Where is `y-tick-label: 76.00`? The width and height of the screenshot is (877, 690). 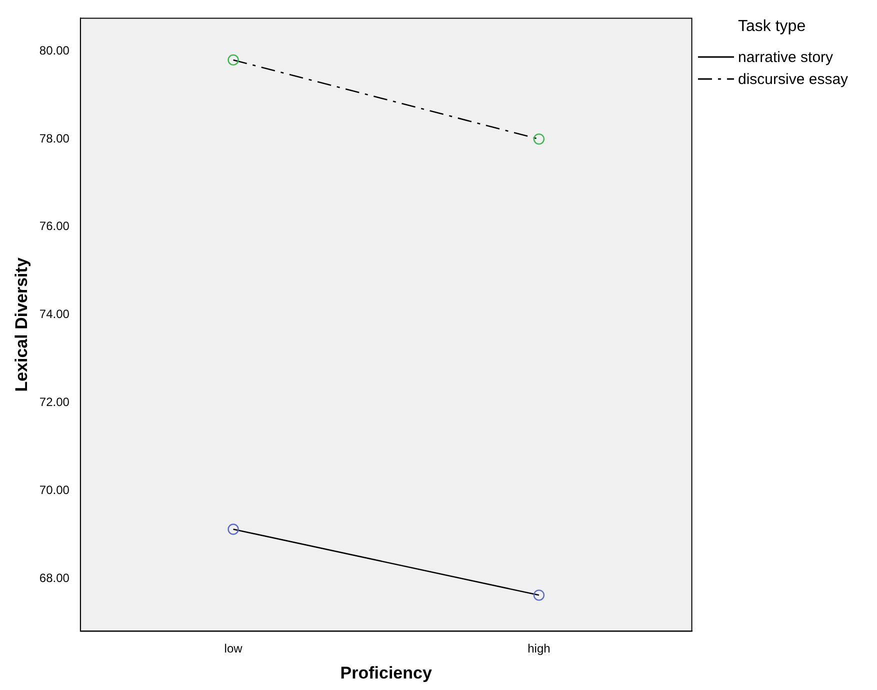 y-tick-label: 76.00 is located at coordinates (54, 226).